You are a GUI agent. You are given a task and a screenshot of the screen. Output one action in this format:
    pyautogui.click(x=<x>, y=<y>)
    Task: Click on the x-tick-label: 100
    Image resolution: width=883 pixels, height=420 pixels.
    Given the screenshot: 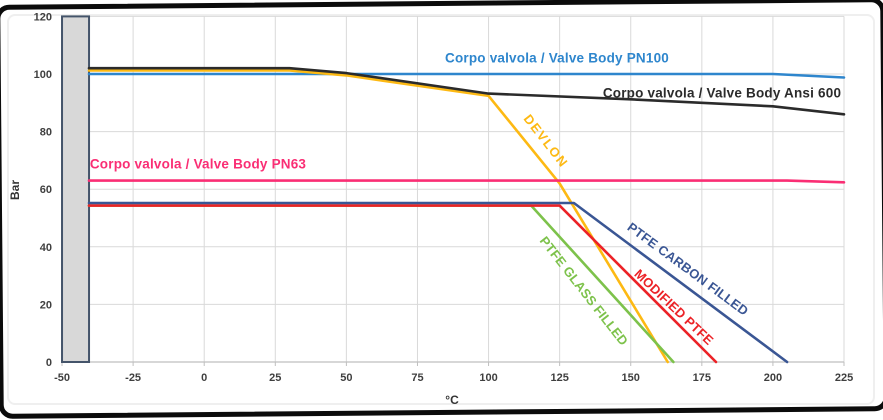 What is the action you would take?
    pyautogui.click(x=488, y=378)
    